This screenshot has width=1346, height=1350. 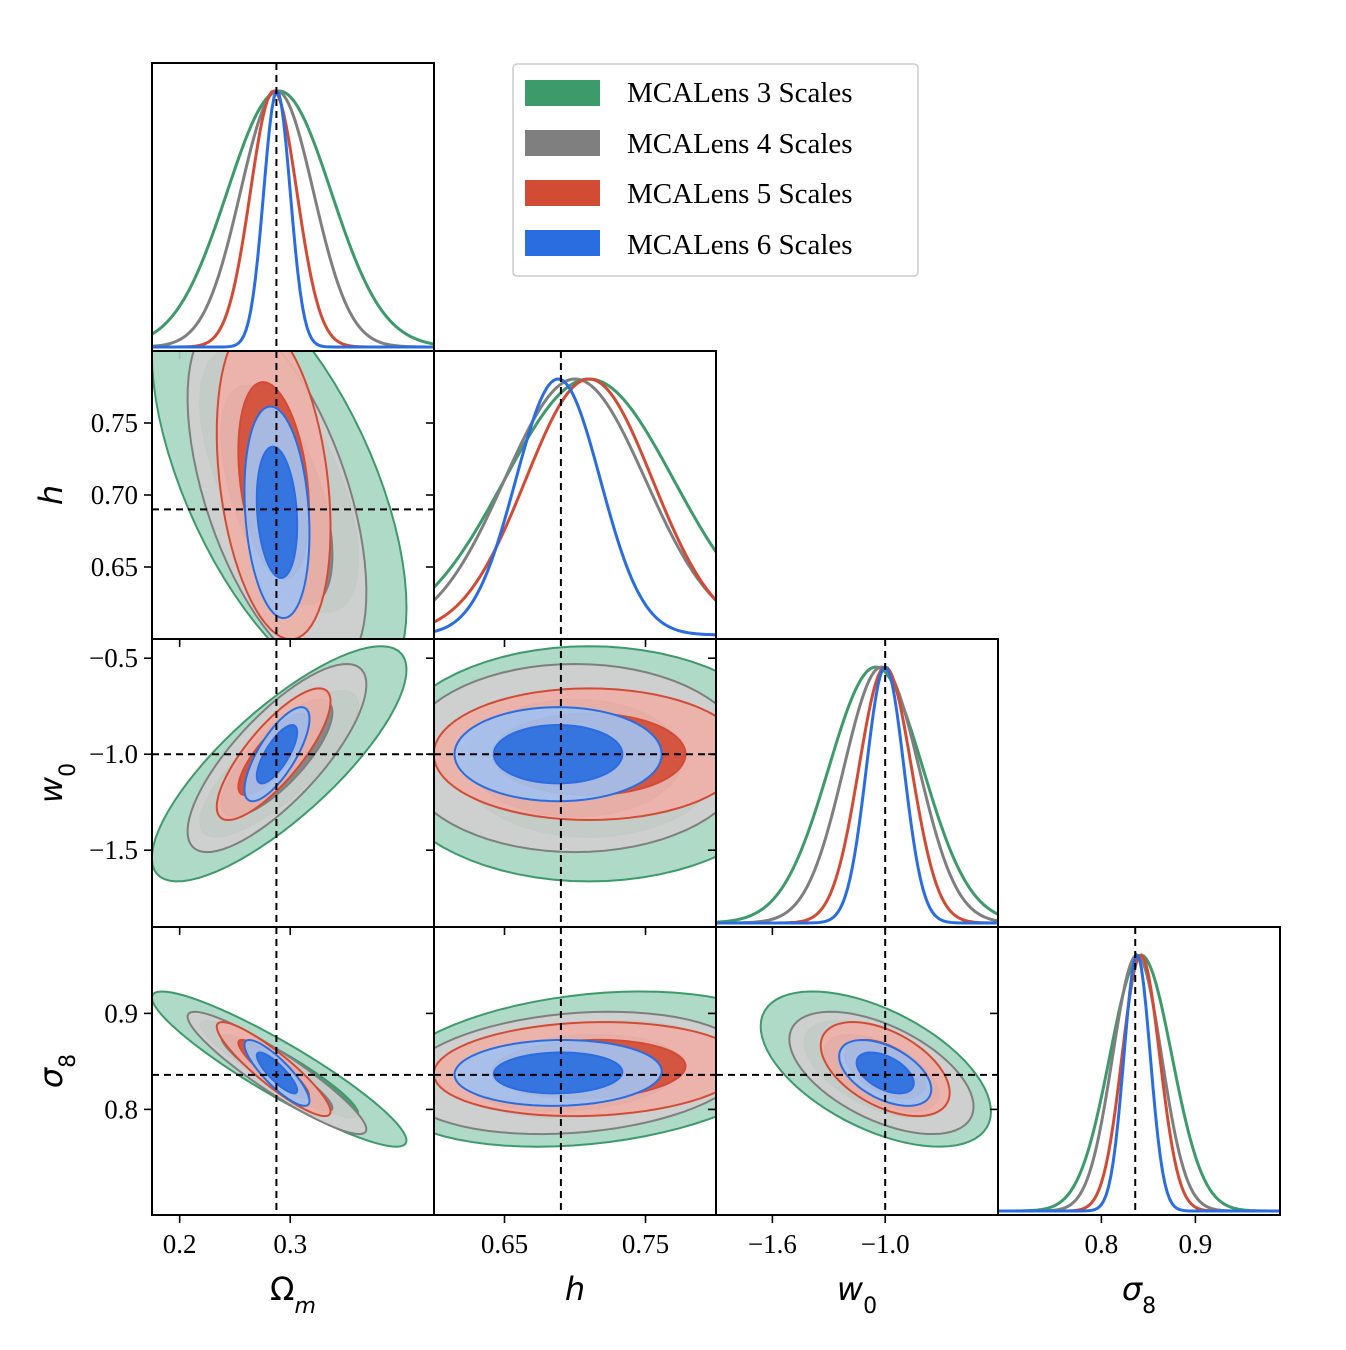 I want to click on panel-h-w0, so click(x=575, y=783).